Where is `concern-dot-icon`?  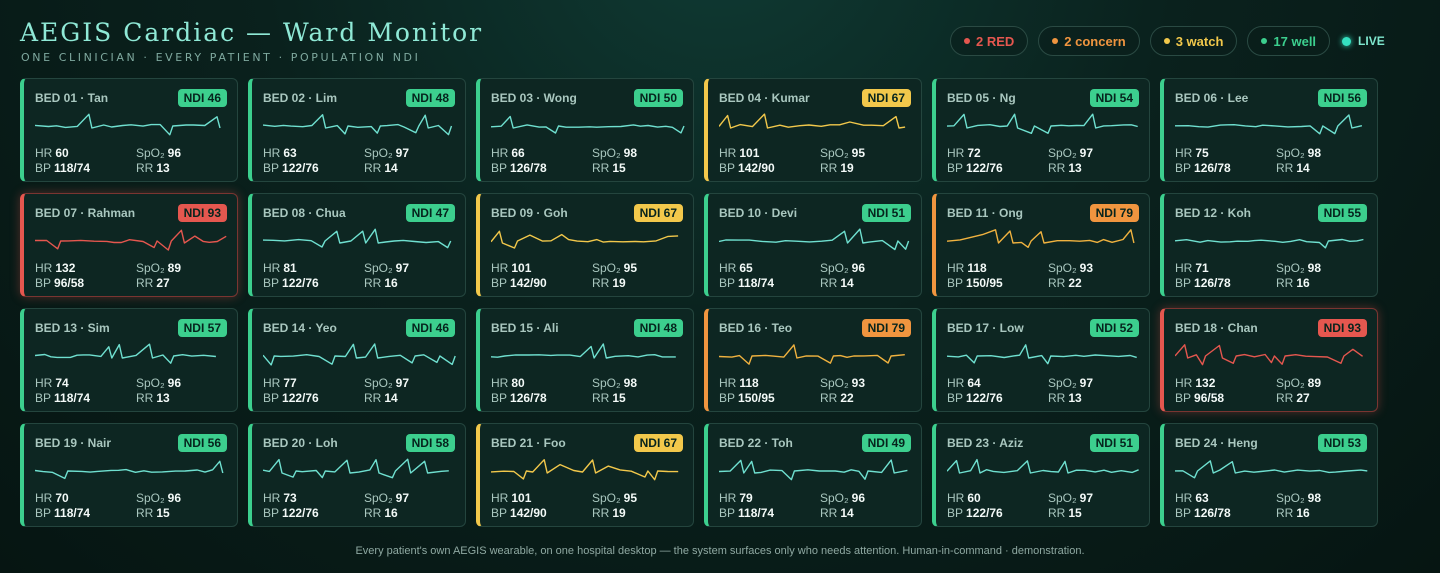
concern-dot-icon is located at coordinates (1055, 41).